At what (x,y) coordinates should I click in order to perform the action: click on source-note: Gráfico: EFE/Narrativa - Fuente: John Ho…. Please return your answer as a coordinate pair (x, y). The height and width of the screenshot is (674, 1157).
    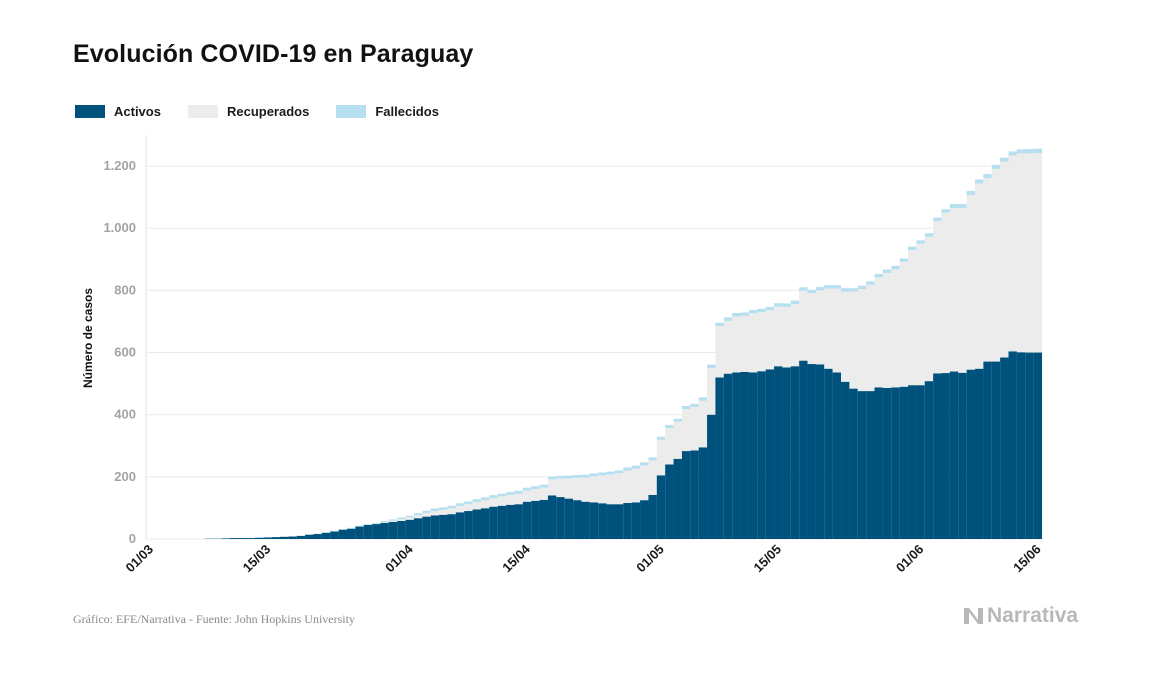
    Looking at the image, I should click on (214, 619).